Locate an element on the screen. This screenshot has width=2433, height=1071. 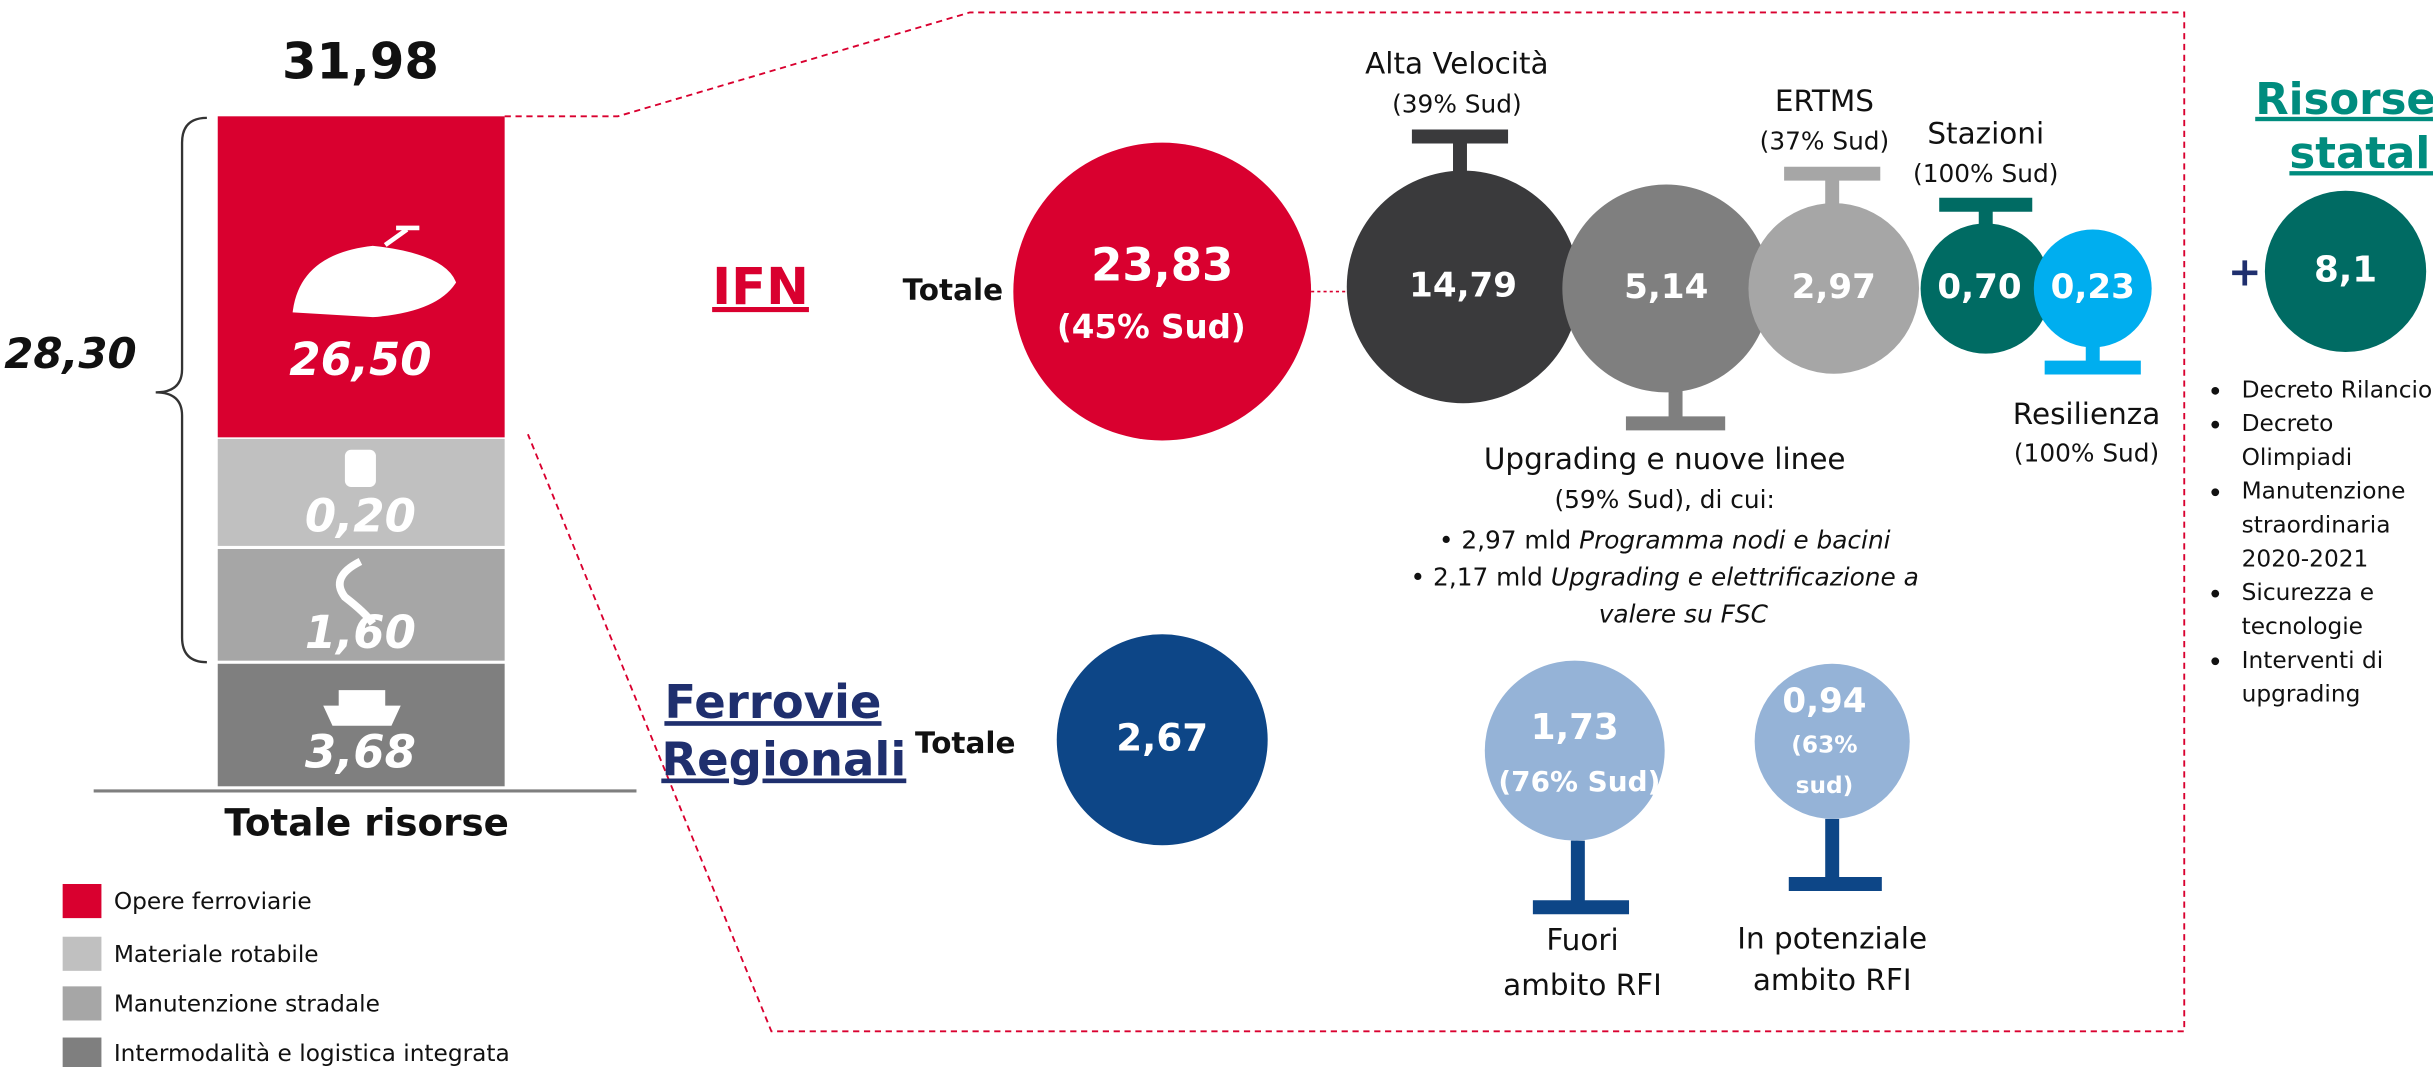
segment-label: 1,60 is located at coordinates (360, 632).